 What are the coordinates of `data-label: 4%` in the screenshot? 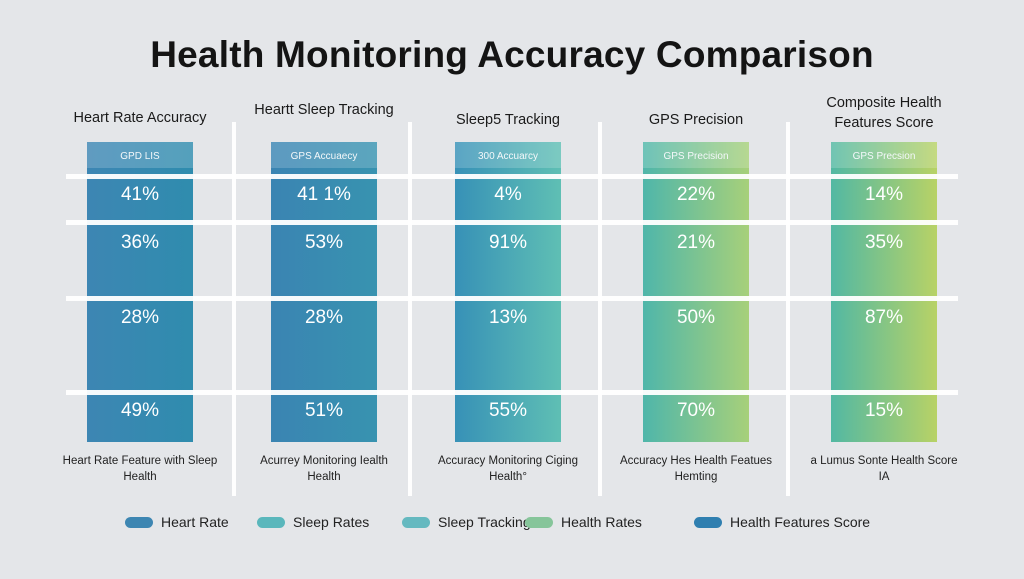 It's located at (508, 194).